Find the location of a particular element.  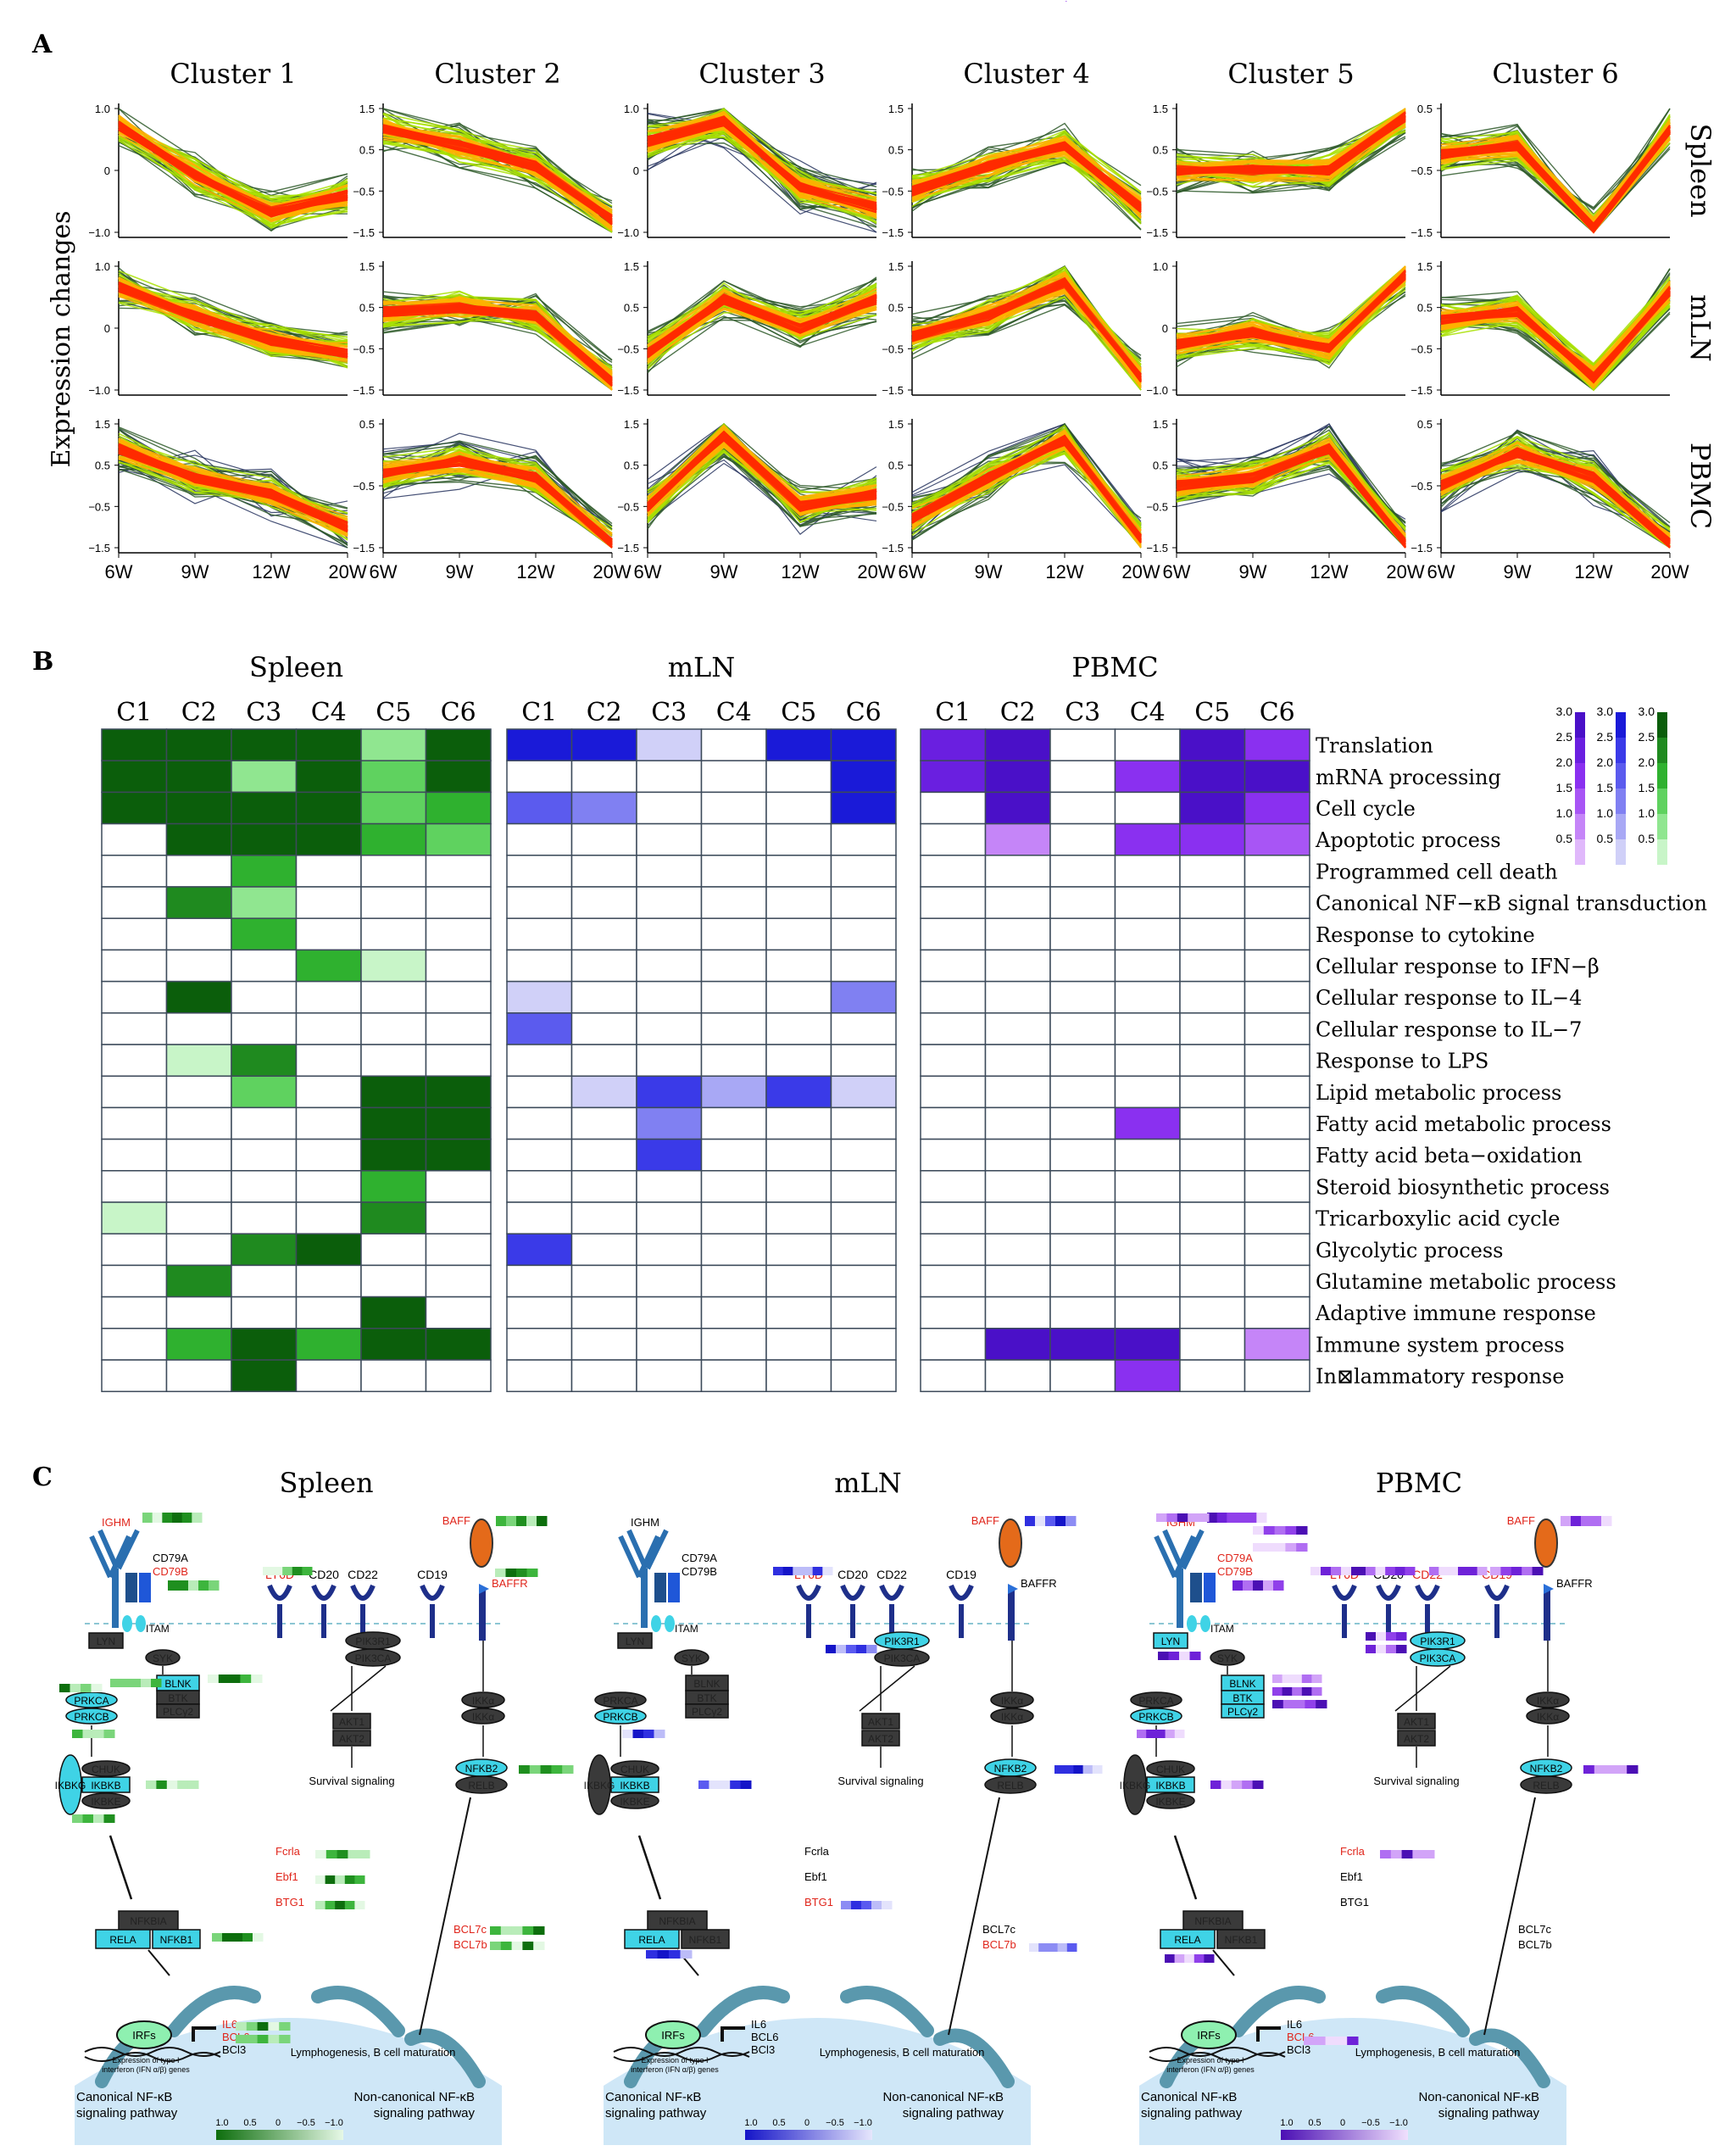

x-tick-label: 9W is located at coordinates (1253, 571).